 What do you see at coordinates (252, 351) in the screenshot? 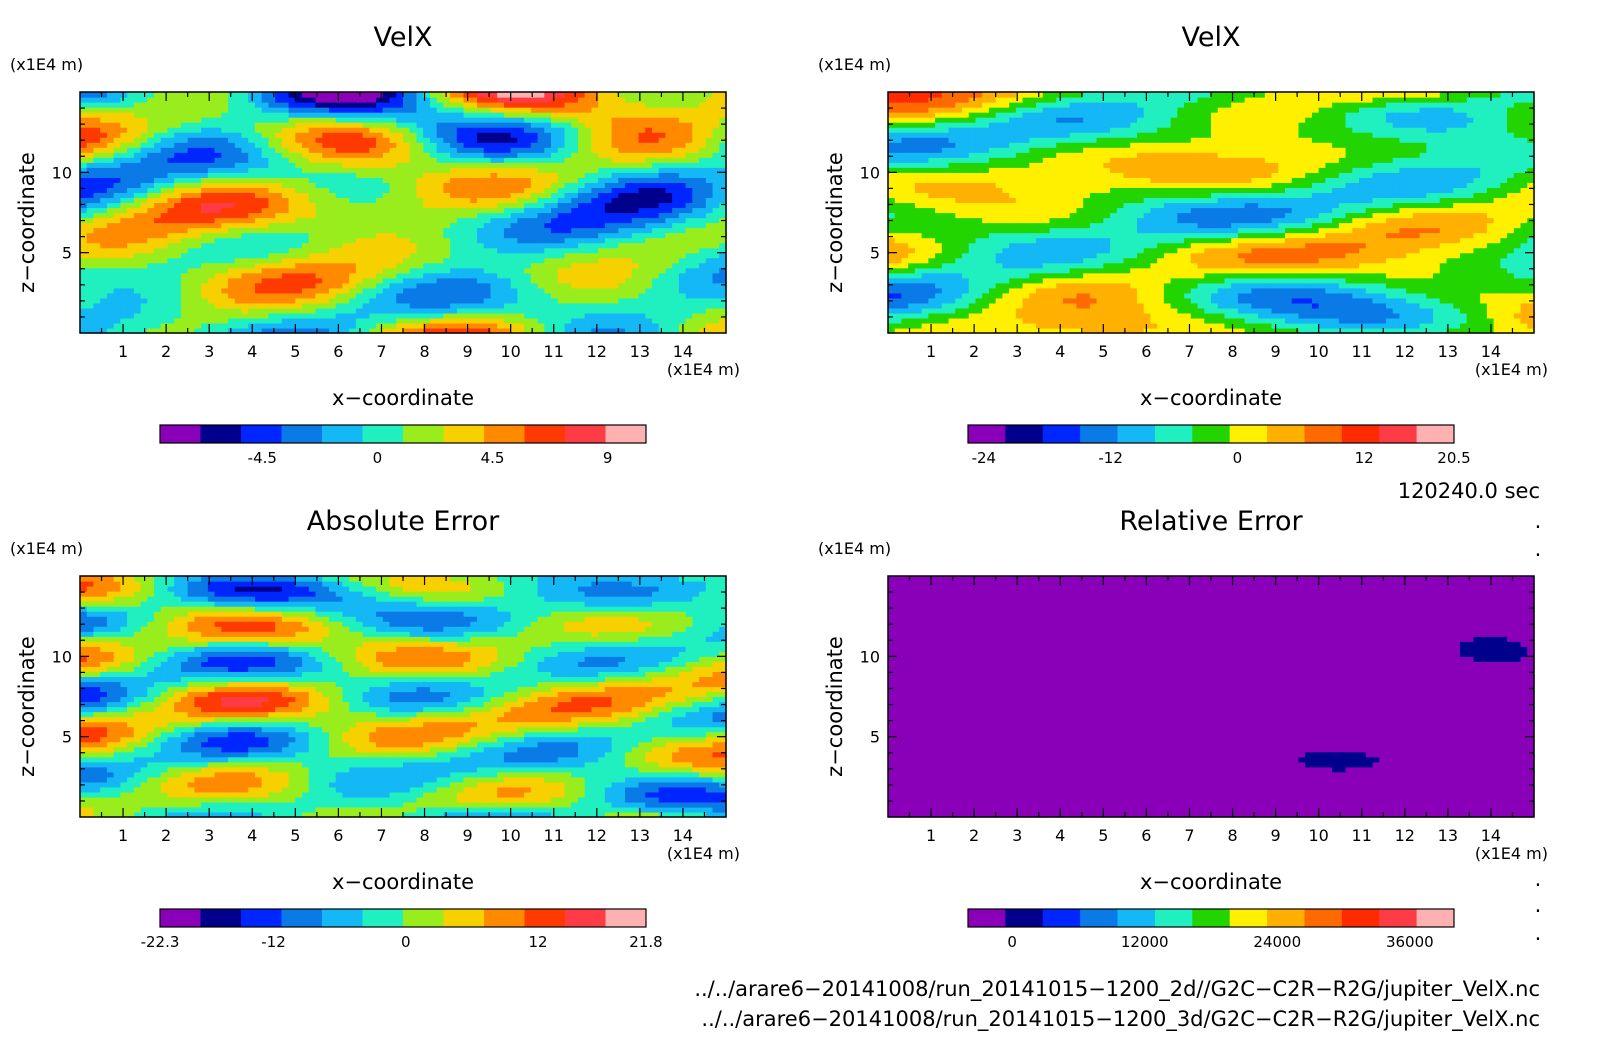
I see `x-tick-label: 4` at bounding box center [252, 351].